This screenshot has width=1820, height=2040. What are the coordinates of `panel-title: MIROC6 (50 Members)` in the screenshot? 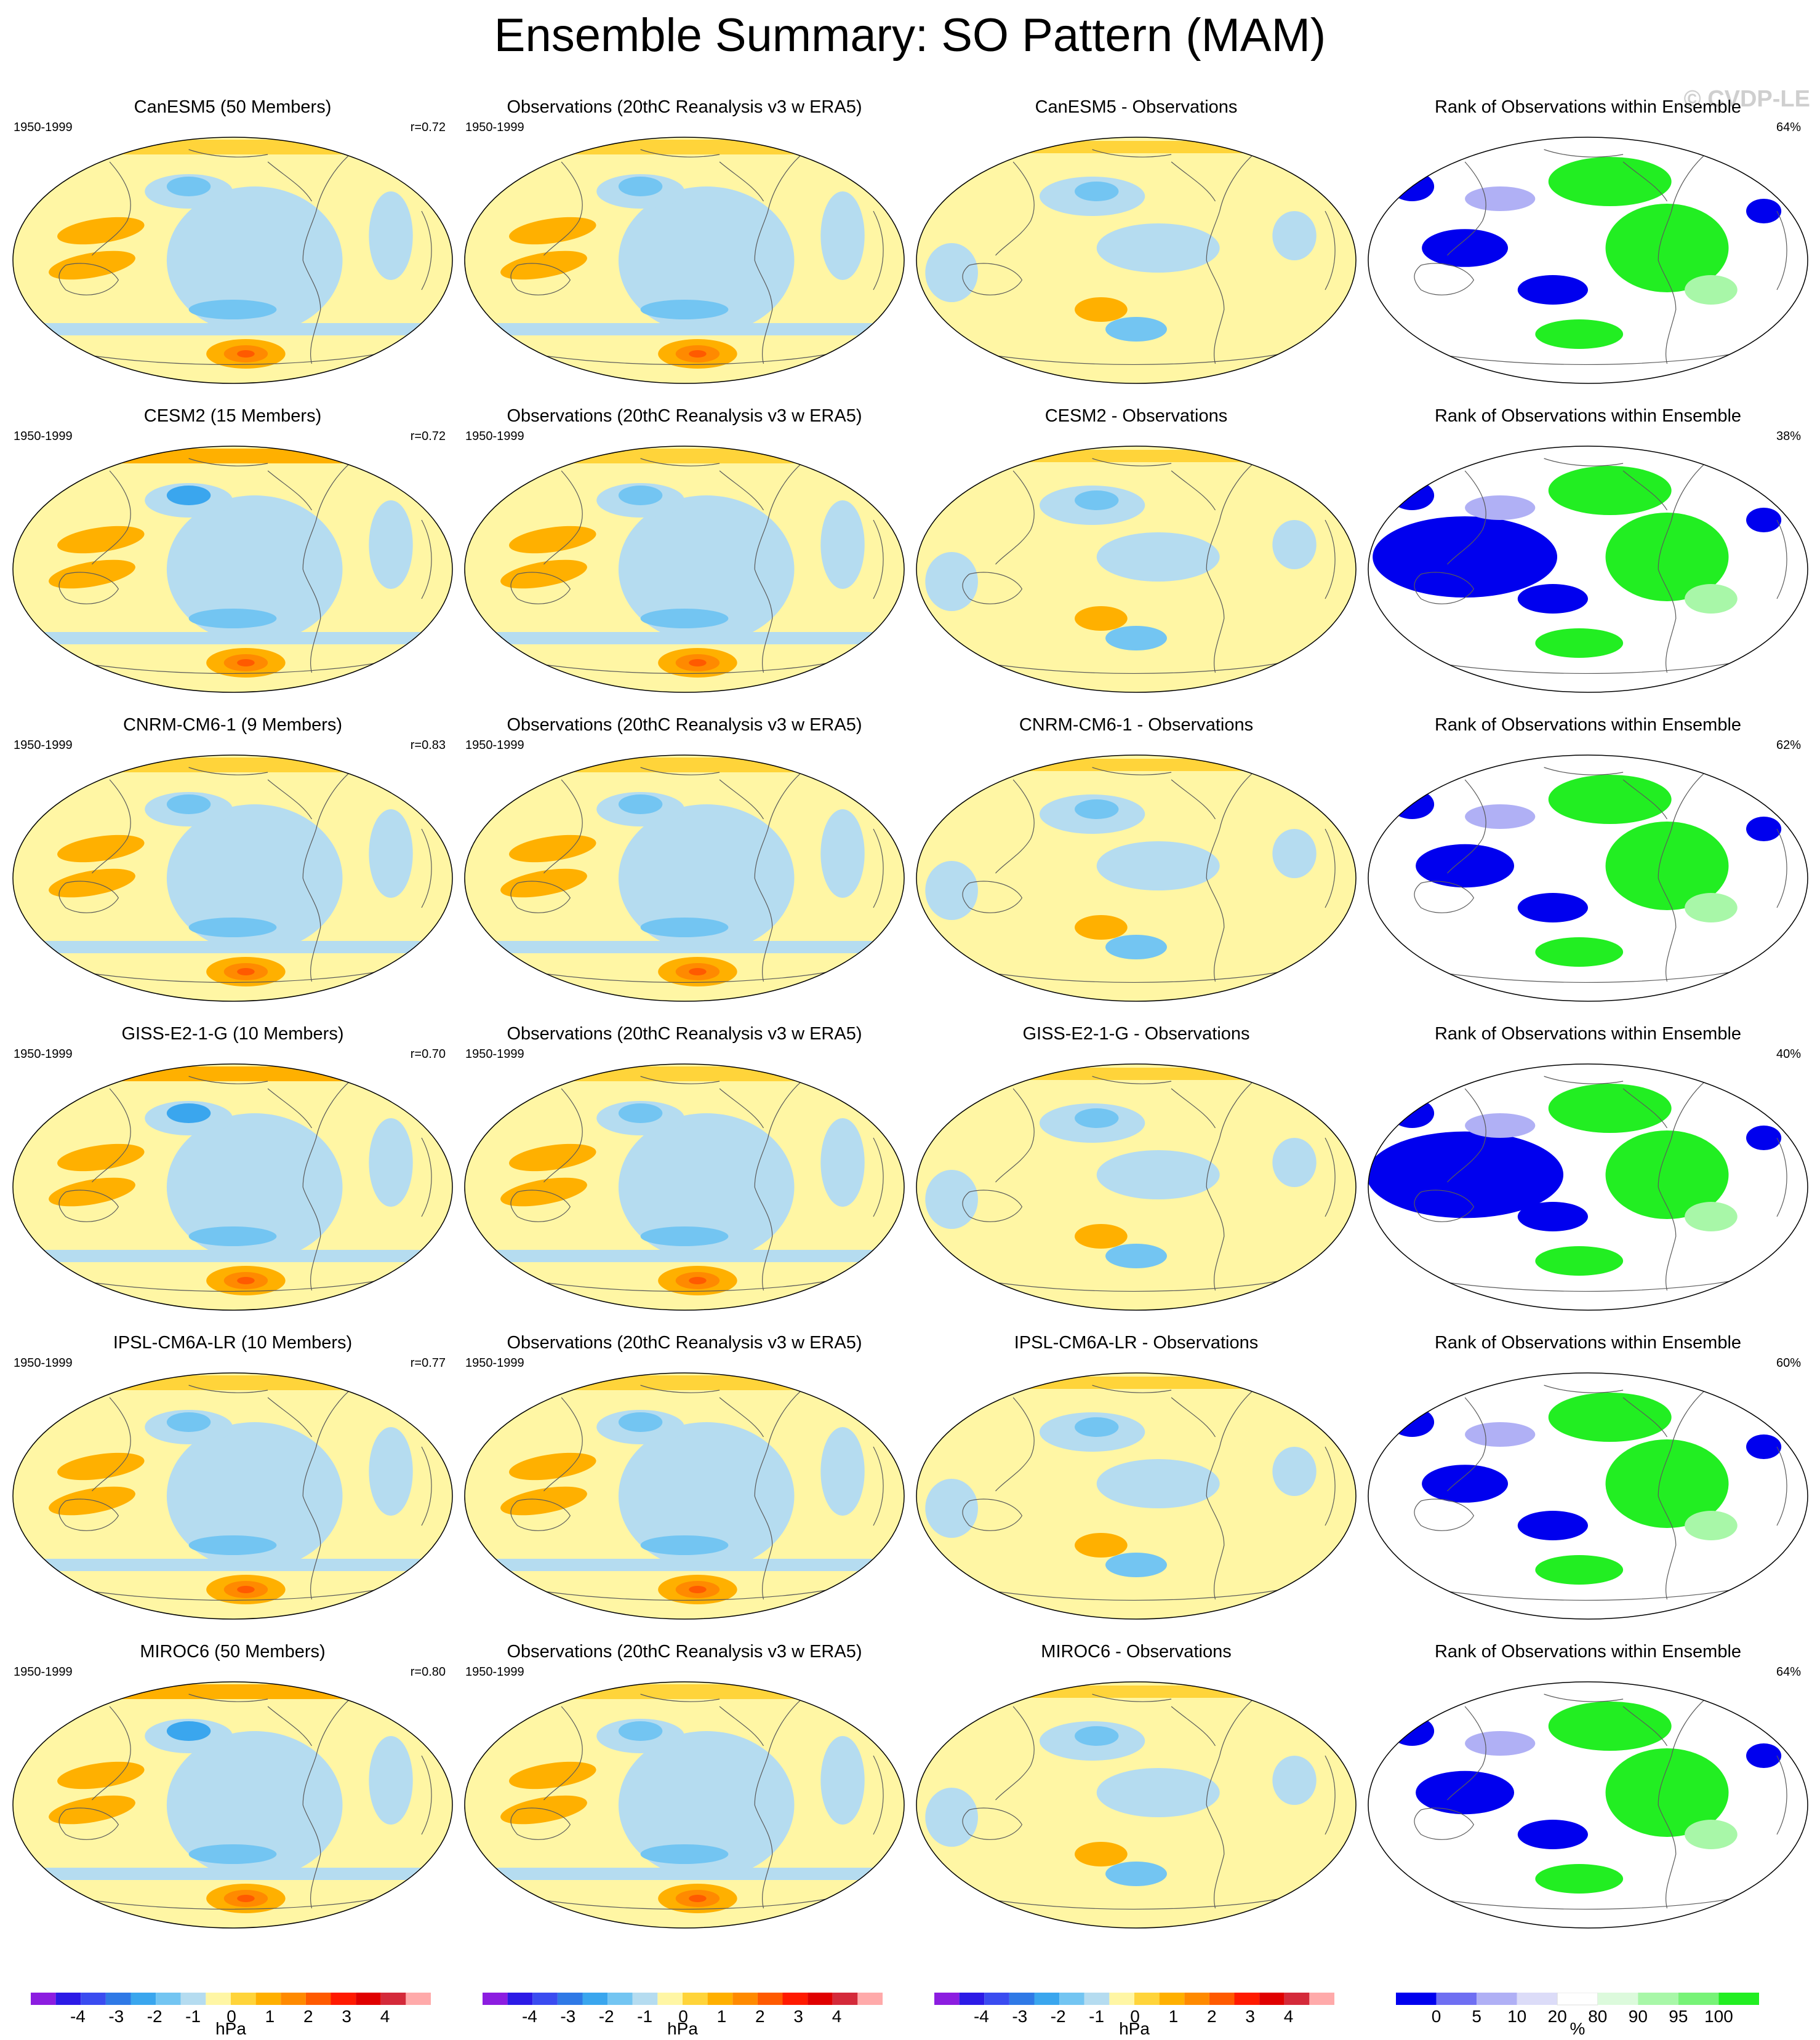 It's located at (233, 1652).